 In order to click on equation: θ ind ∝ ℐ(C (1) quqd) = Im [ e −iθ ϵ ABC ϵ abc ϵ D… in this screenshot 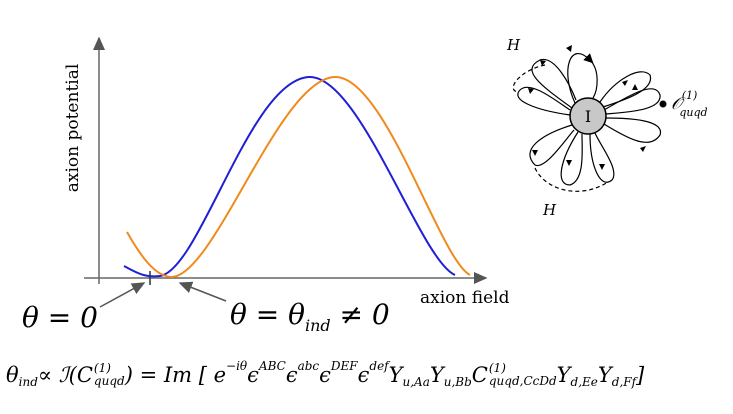, I will do `click(325, 374)`.